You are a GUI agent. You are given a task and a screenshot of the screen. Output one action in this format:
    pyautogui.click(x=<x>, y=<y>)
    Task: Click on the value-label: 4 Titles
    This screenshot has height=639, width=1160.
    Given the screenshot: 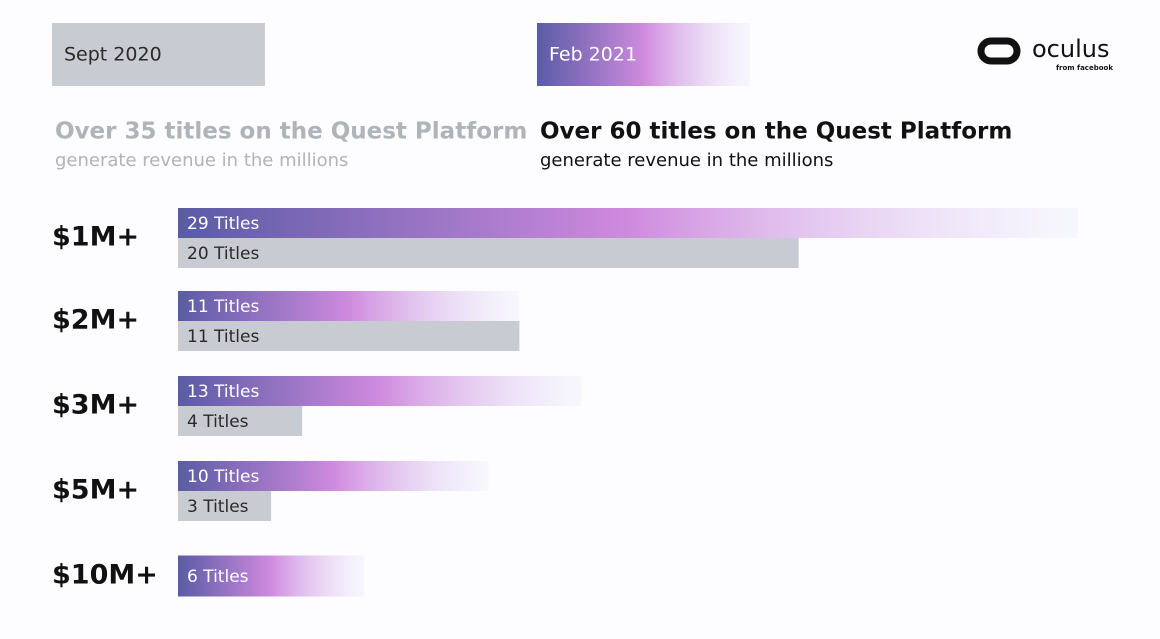 What is the action you would take?
    pyautogui.click(x=218, y=422)
    